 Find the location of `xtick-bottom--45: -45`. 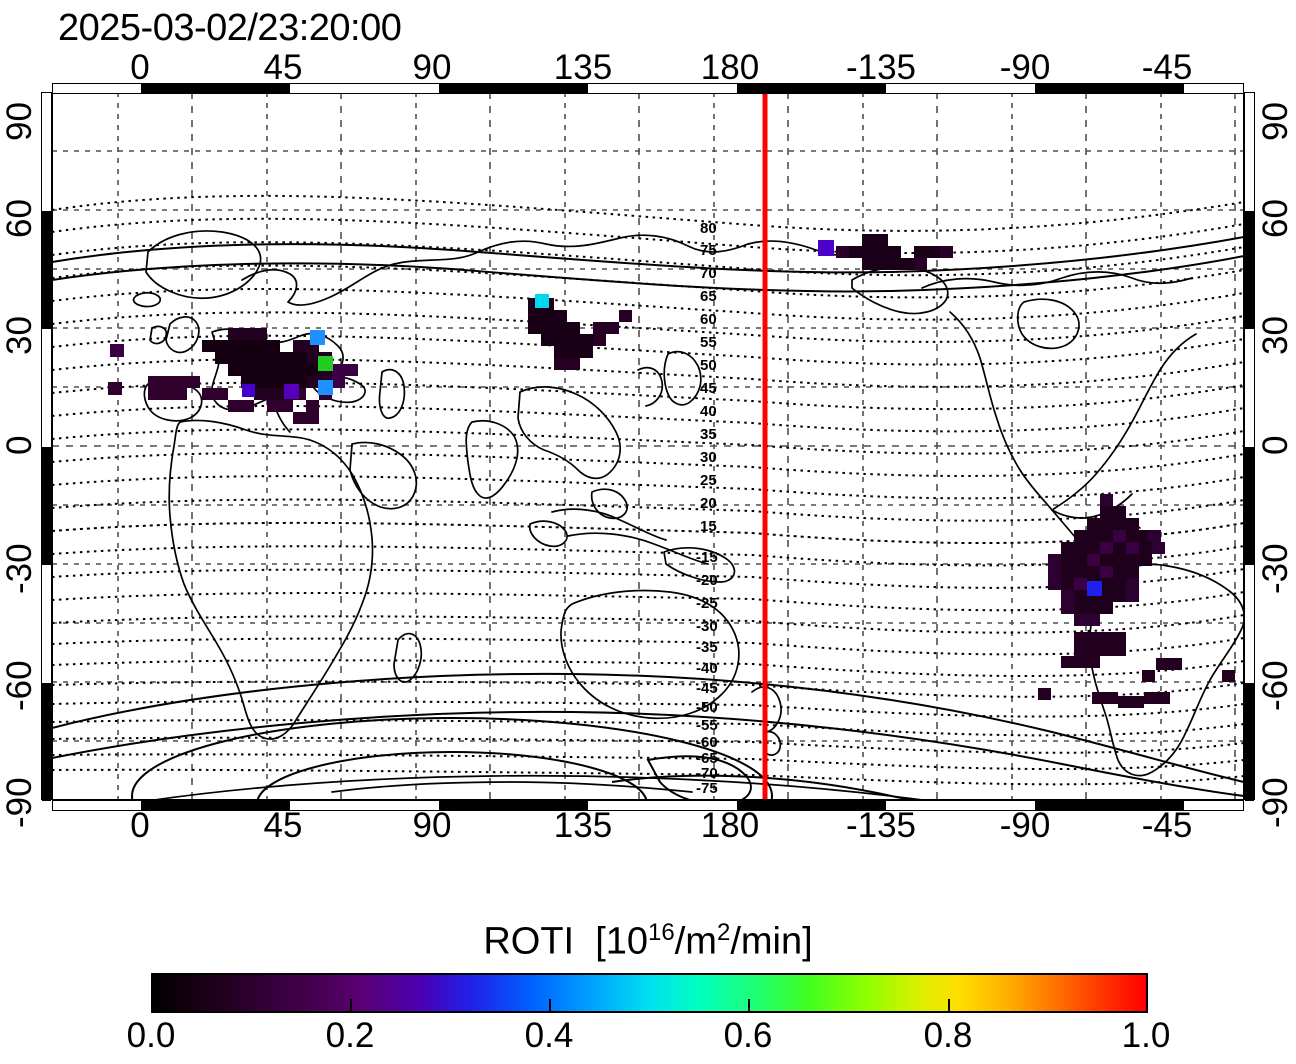

xtick-bottom--45: -45 is located at coordinates (1167, 825).